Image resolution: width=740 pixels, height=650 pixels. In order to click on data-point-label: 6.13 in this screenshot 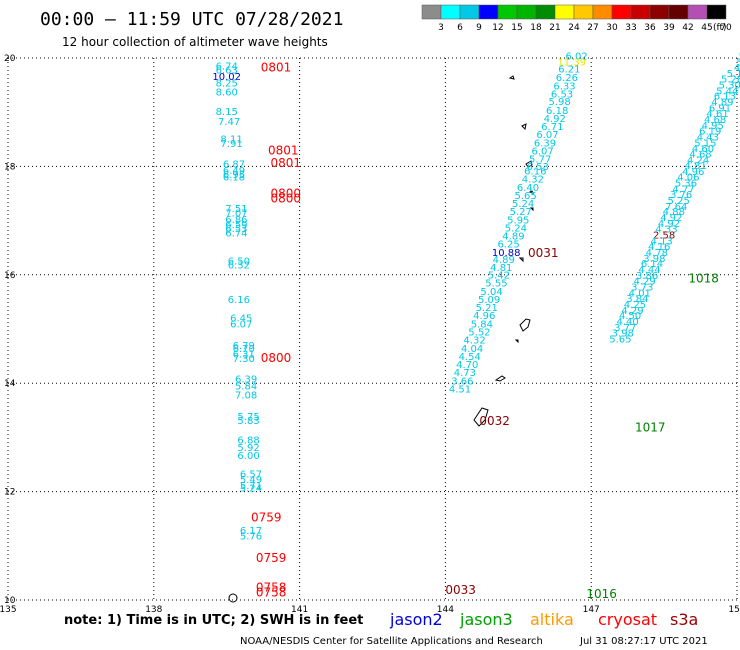, I will do `click(725, 97)`.